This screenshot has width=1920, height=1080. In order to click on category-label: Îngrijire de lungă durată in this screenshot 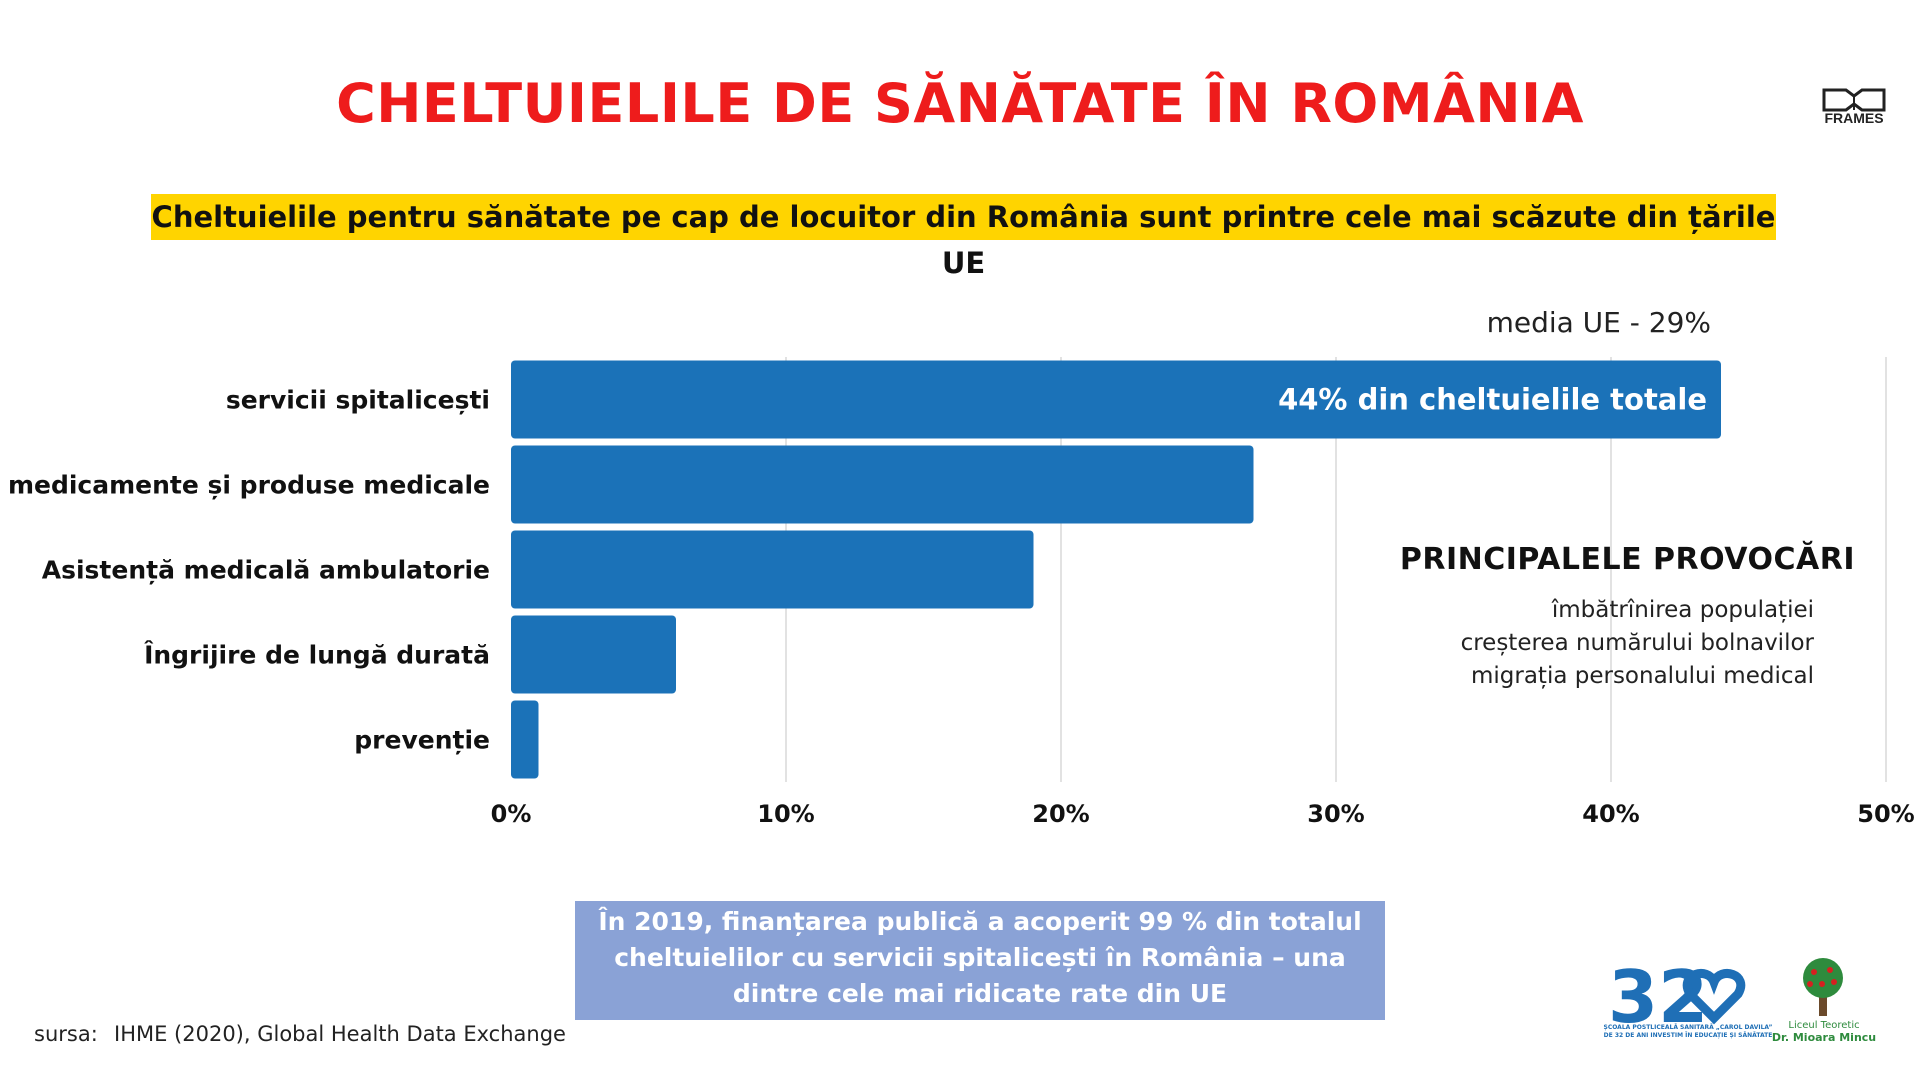, I will do `click(317, 655)`.